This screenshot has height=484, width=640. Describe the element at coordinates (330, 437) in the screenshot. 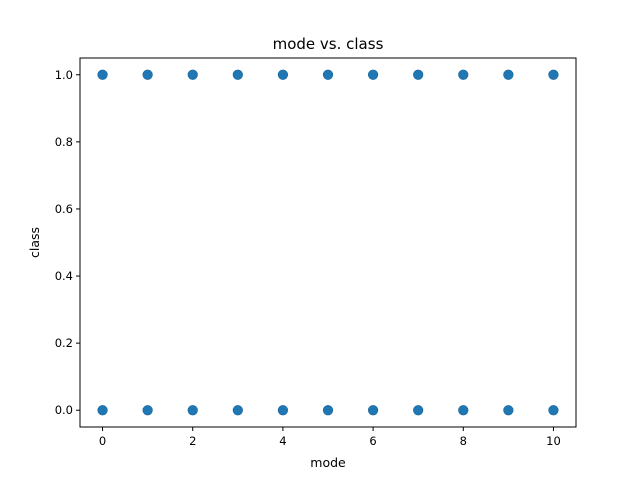

I see `x-axis-ticks: 0 2 4 6 8 10` at that location.